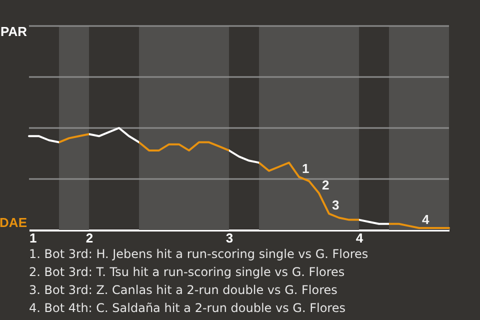  Describe the element at coordinates (198, 254) in the screenshot. I see `text: 1. Bot 3rd: H. Jebens hit a run-scoring single vs G. Flores` at that location.